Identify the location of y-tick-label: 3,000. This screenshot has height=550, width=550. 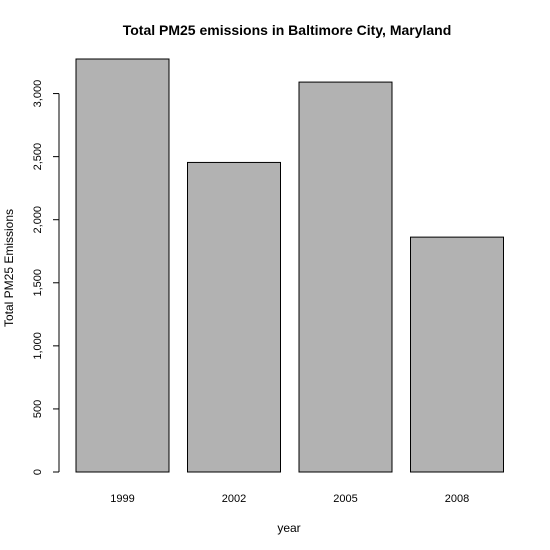
(38, 94).